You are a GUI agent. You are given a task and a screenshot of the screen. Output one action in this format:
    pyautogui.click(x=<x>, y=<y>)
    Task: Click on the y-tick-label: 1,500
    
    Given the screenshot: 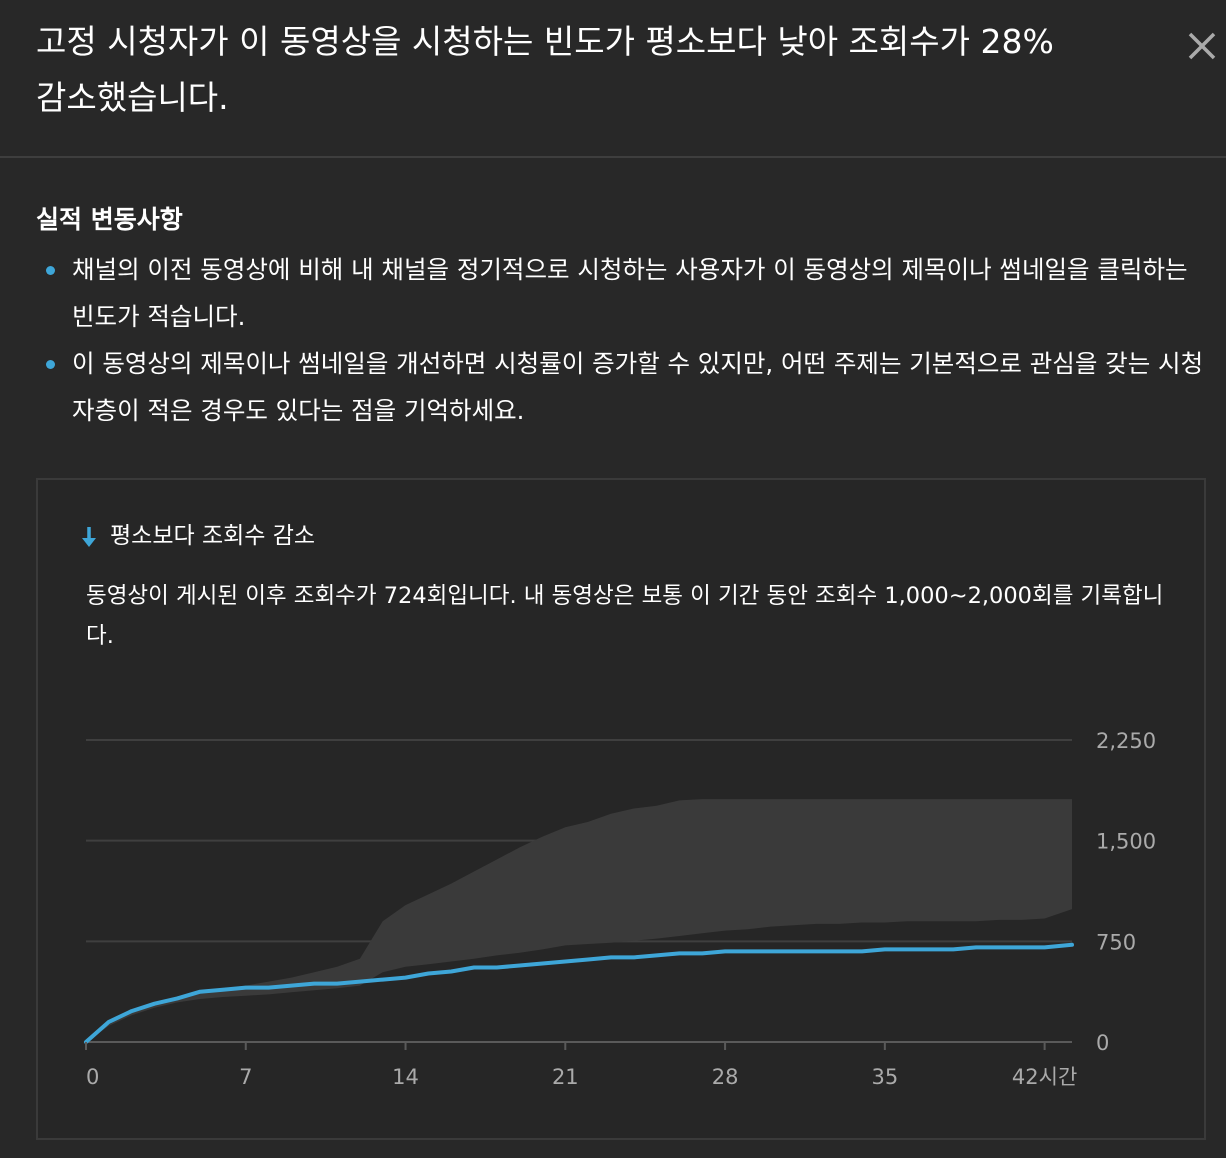 What is the action you would take?
    pyautogui.click(x=1126, y=842)
    